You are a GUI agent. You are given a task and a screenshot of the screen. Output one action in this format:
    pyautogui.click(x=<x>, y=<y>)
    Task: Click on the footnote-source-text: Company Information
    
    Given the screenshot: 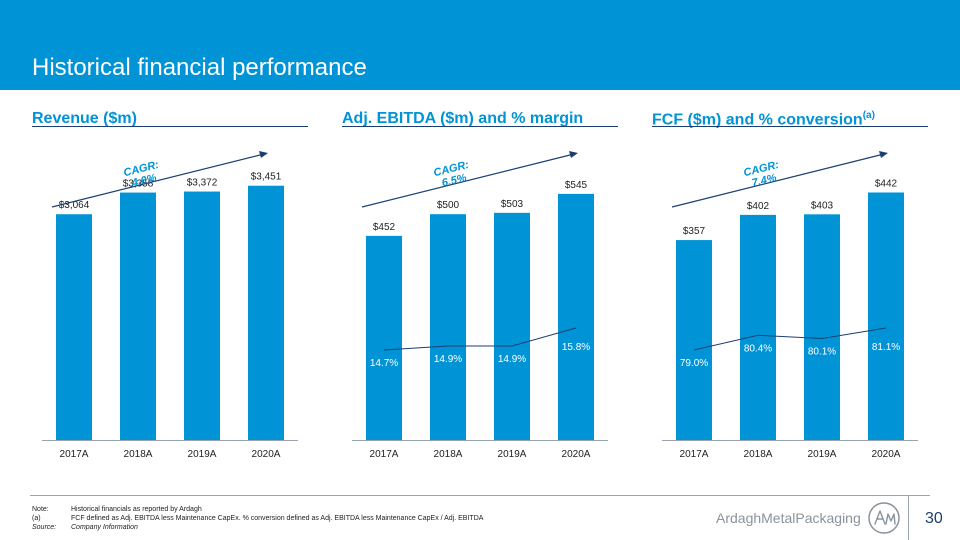 What is the action you would take?
    pyautogui.click(x=104, y=527)
    